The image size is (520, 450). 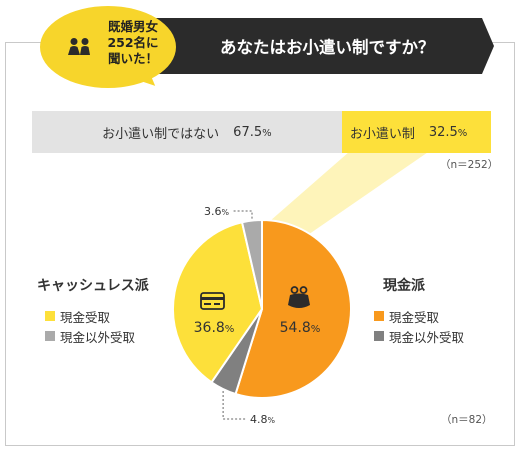 What do you see at coordinates (161, 134) in the screenshot?
I see `bar-label-not-allowance: お小遣い制ではない` at bounding box center [161, 134].